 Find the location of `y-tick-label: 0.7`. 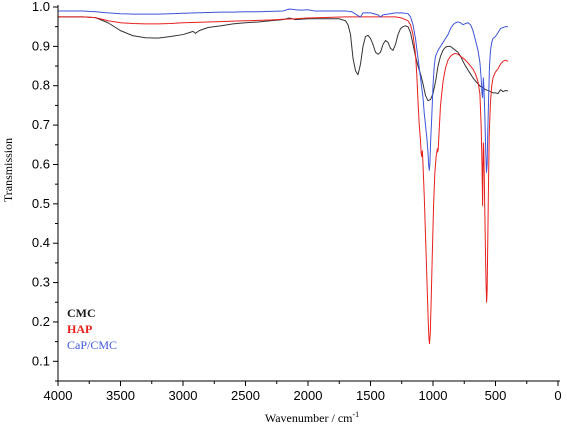

y-tick-label: 0.7 is located at coordinates (41, 124).